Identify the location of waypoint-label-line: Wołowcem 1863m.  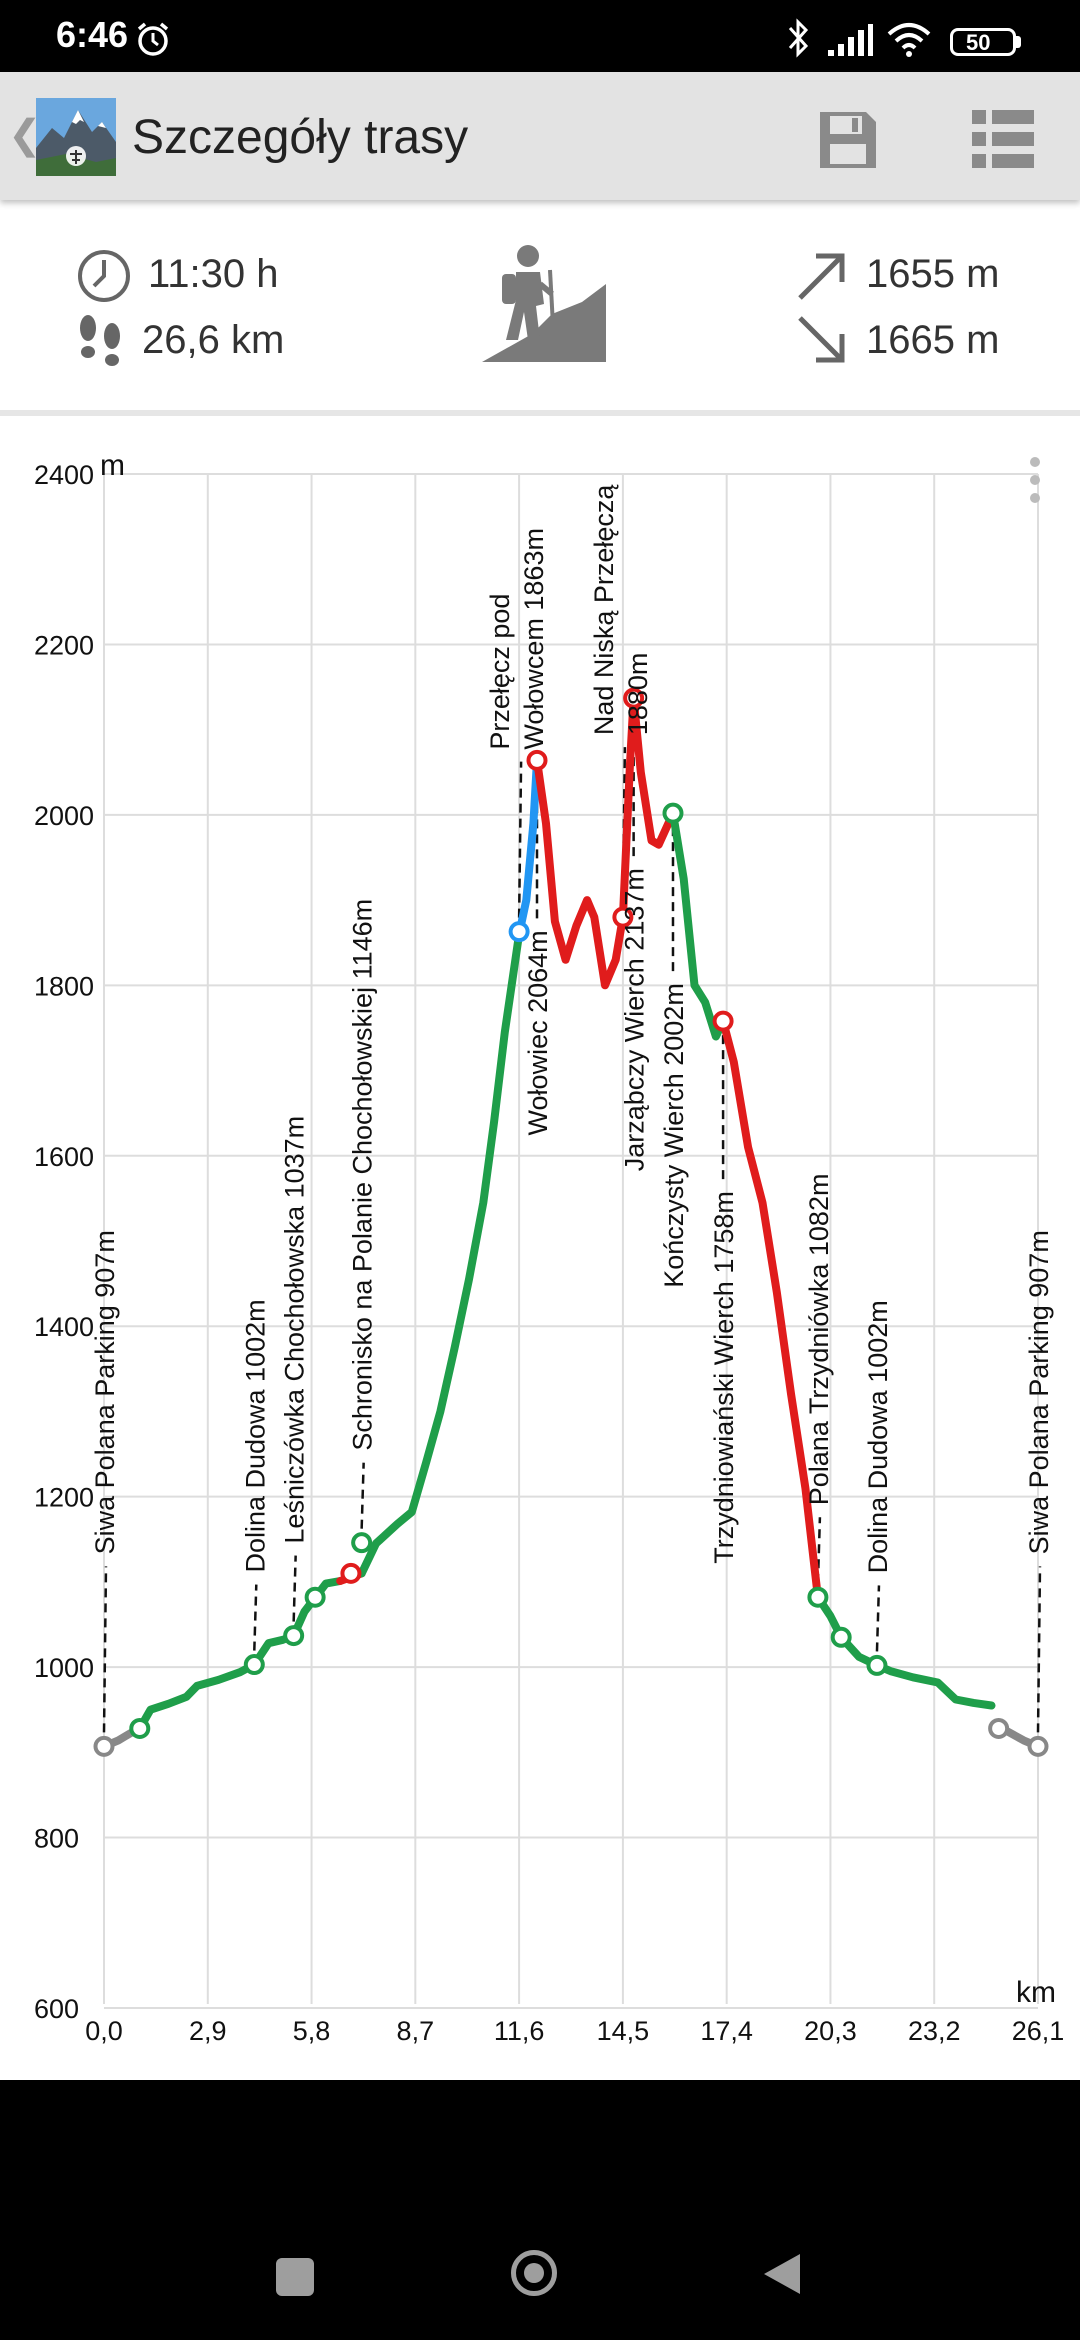
(534, 639).